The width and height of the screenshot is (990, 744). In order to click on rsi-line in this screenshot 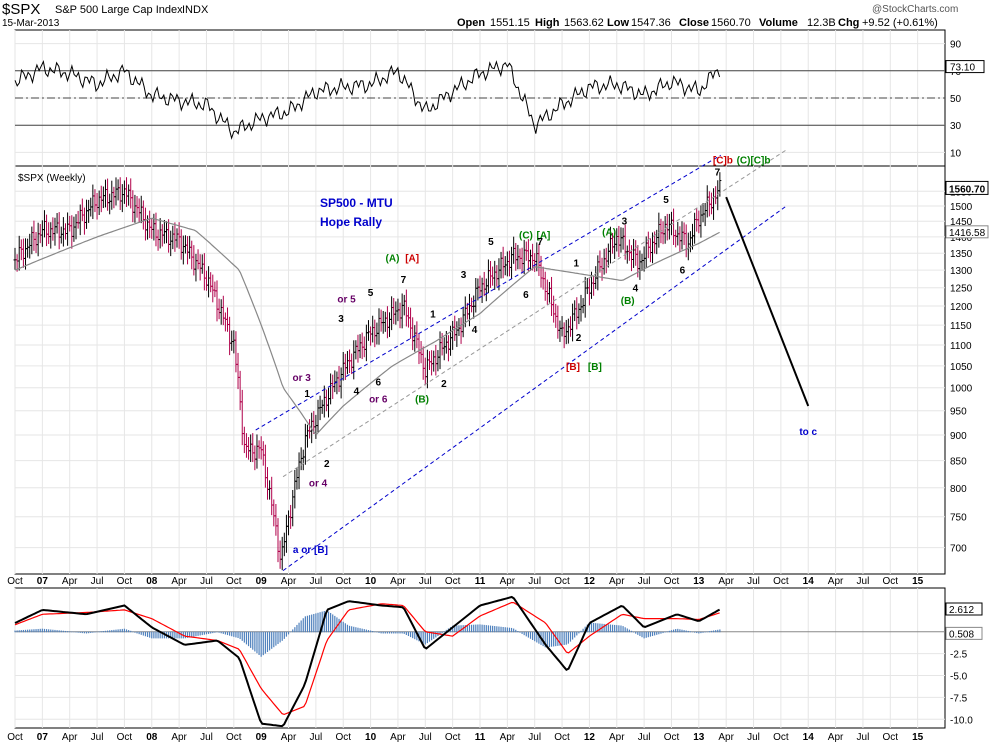, I will do `click(367, 100)`.